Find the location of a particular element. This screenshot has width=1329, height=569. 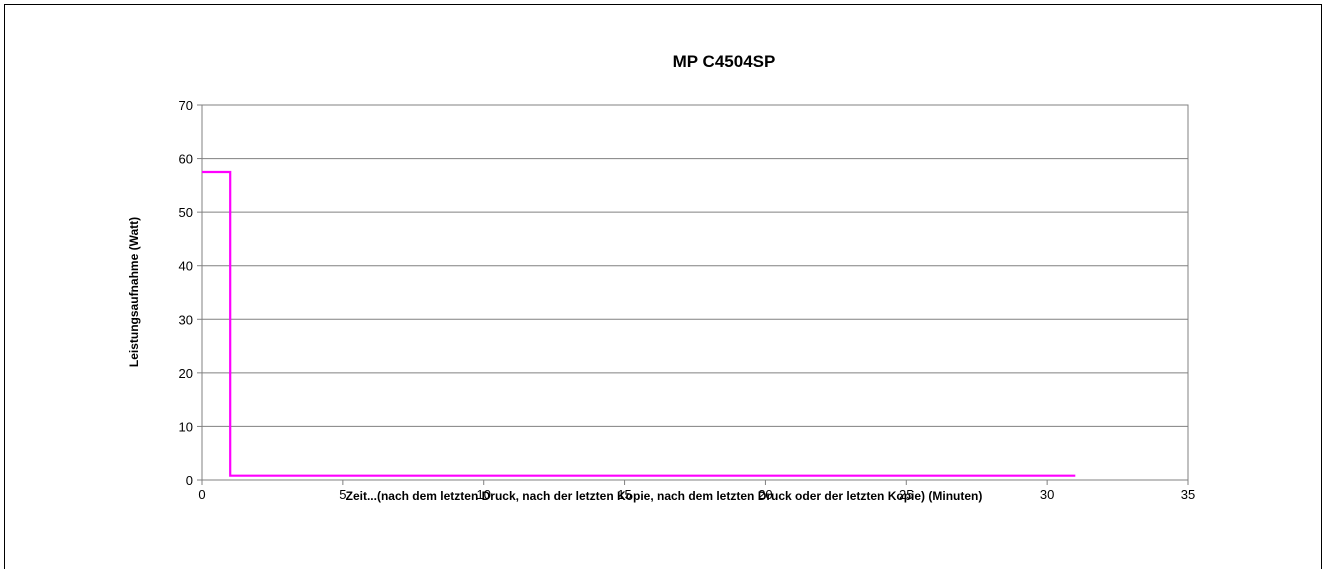

x-tick-label-30: 30 is located at coordinates (1047, 494).